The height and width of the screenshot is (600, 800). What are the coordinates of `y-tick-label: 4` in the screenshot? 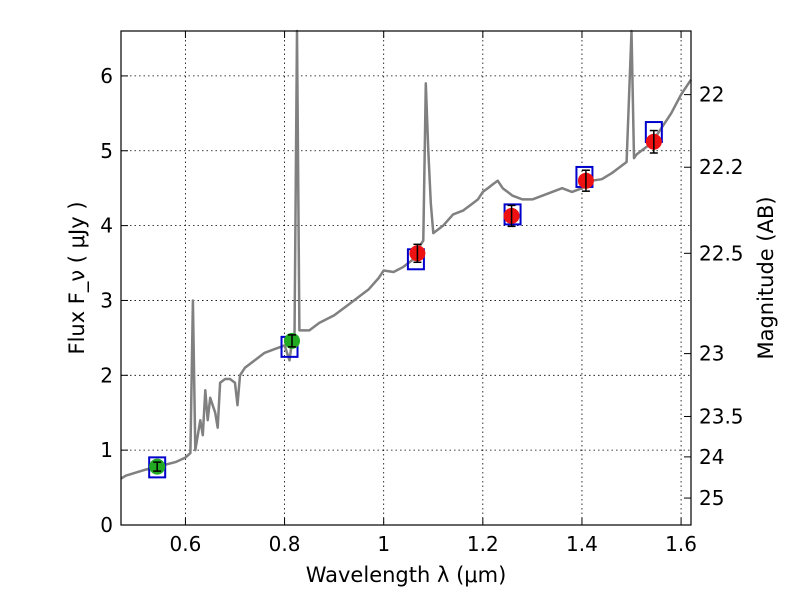 It's located at (106, 226).